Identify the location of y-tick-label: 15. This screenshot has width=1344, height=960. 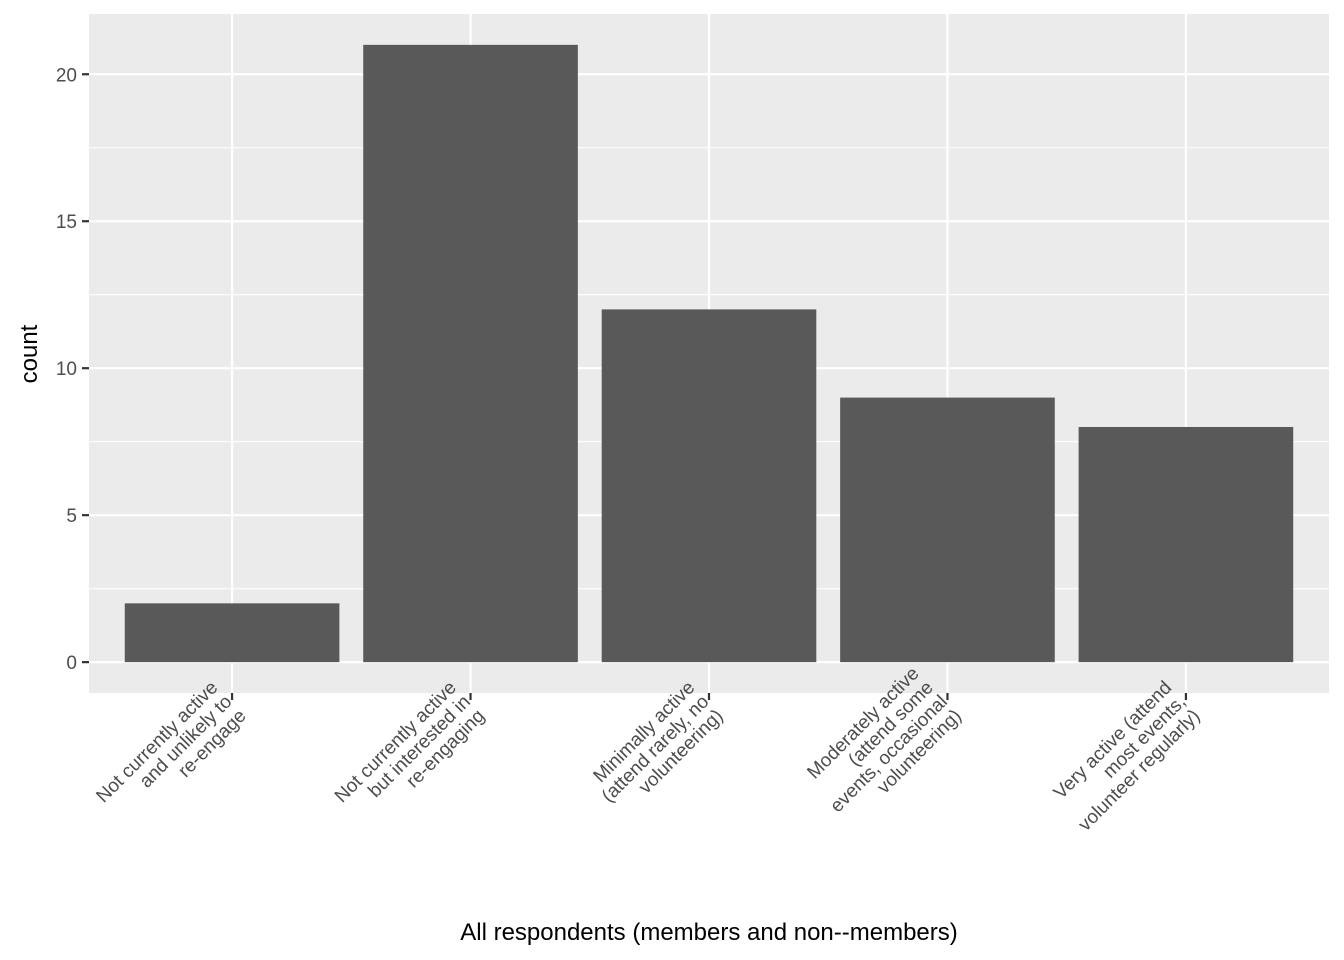
(66, 222).